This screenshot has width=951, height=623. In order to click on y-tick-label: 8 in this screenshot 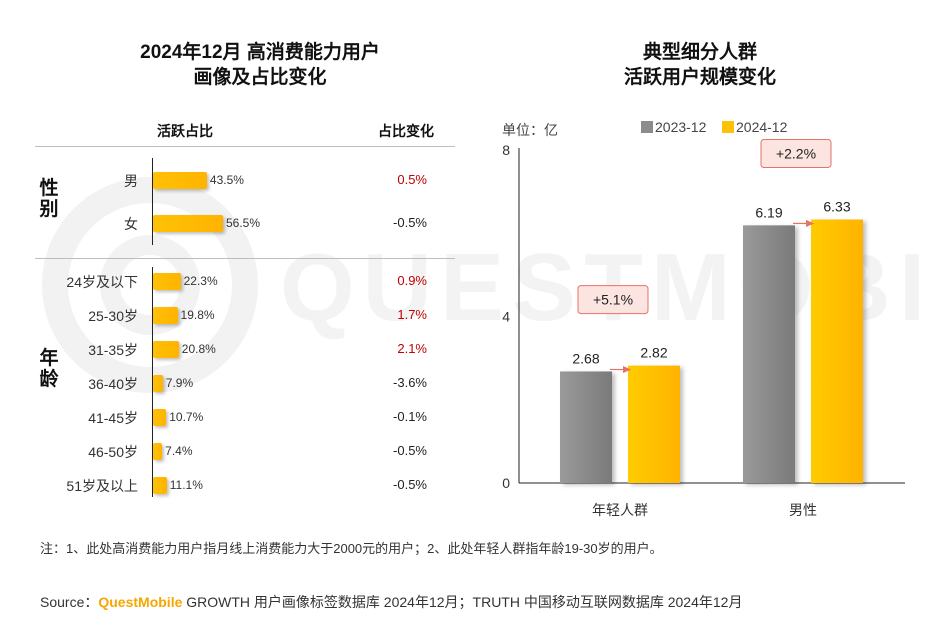, I will do `click(506, 150)`.